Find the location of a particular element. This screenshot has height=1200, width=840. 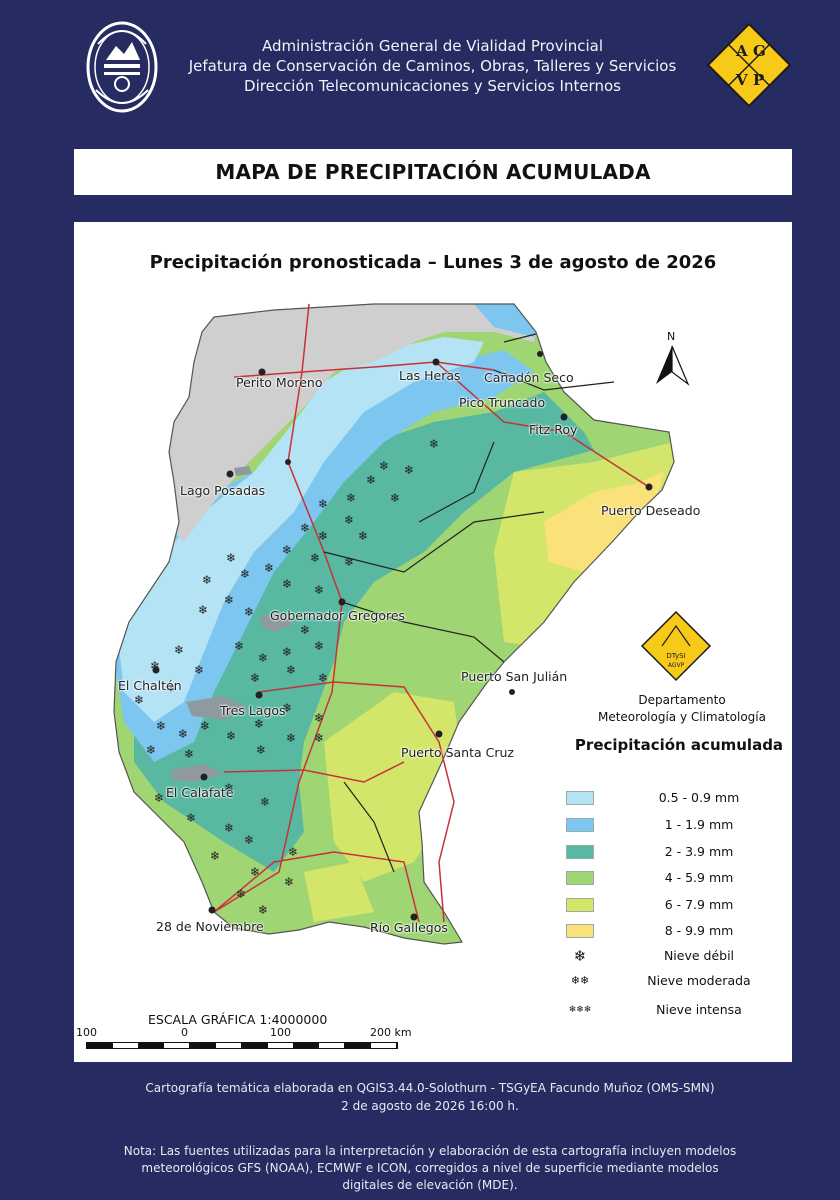

department-line-1: Departamento is located at coordinates (682, 700).